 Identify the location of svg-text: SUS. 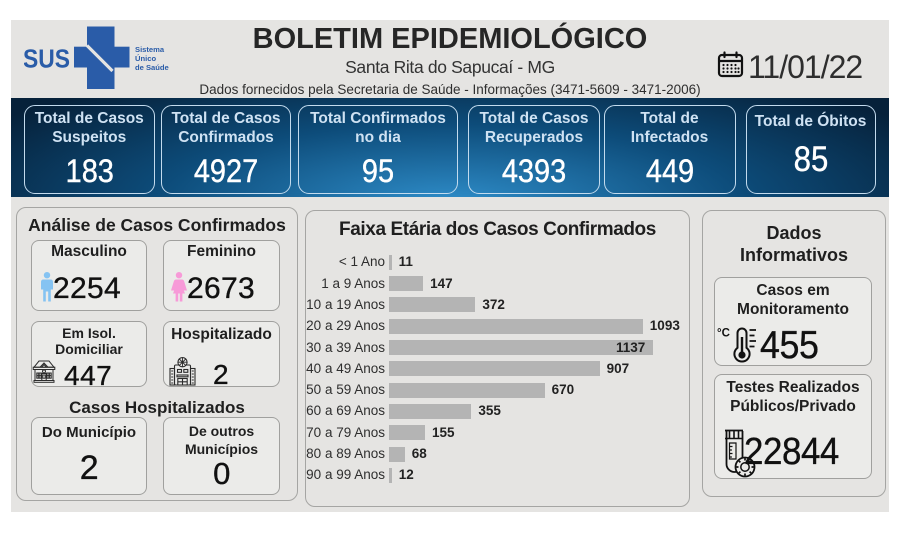
(47, 59).